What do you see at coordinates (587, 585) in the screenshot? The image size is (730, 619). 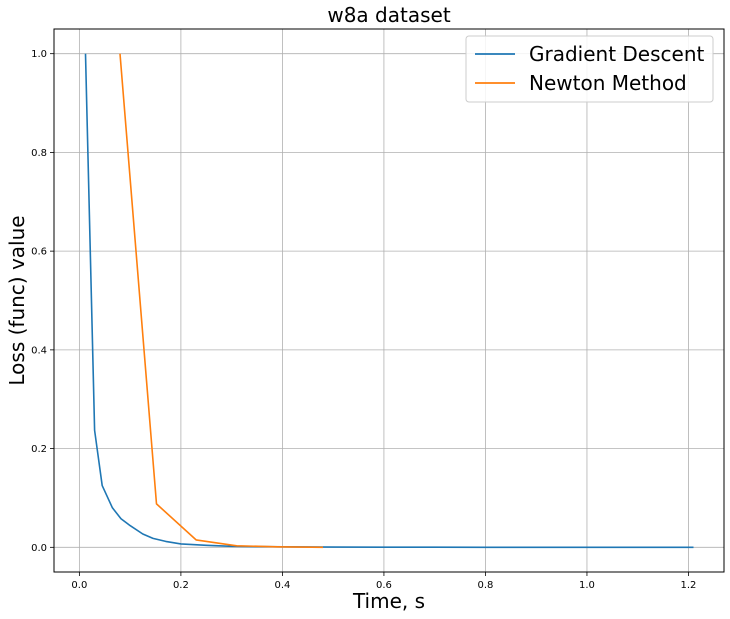 I see `x-tick-label: 1.0` at bounding box center [587, 585].